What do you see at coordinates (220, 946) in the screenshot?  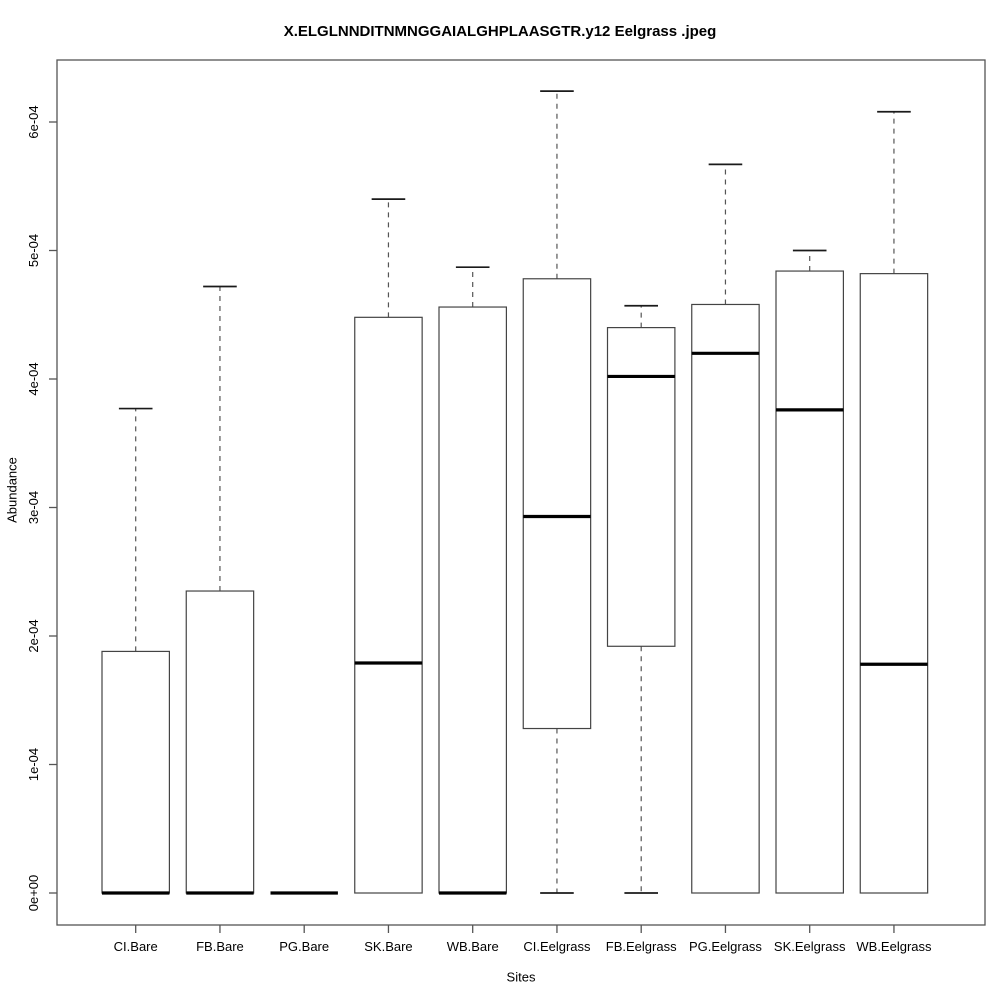 I see `x-tick-label: FB.Bare` at bounding box center [220, 946].